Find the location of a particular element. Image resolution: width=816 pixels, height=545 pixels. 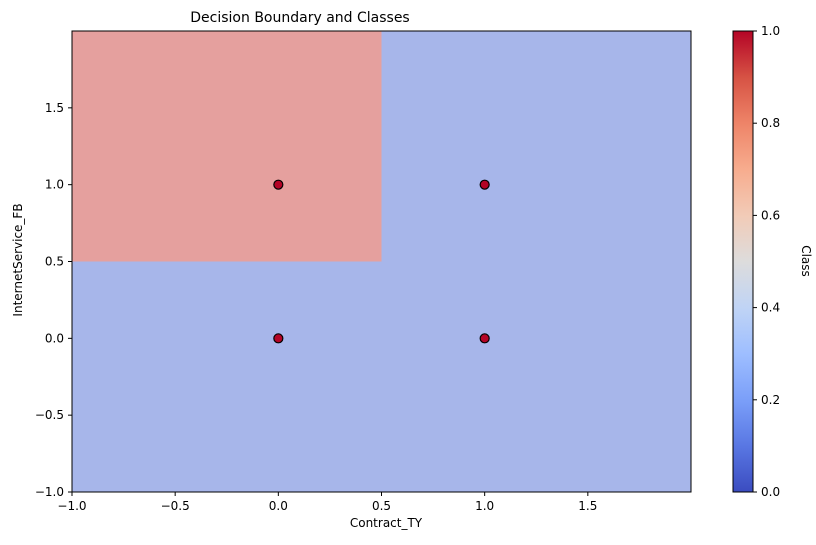

y-tick-label: 1.5 is located at coordinates (54, 108).